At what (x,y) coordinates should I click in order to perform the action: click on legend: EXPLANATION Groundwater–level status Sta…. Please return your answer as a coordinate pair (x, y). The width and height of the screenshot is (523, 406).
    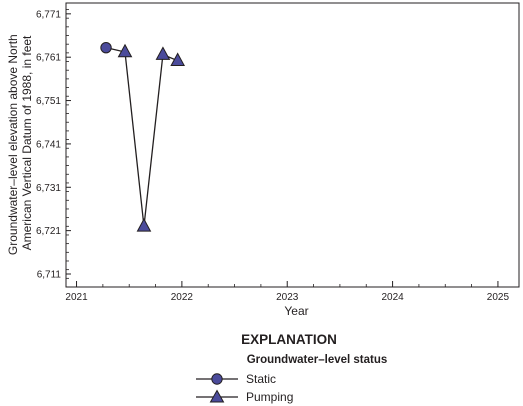
    Looking at the image, I should click on (291, 368).